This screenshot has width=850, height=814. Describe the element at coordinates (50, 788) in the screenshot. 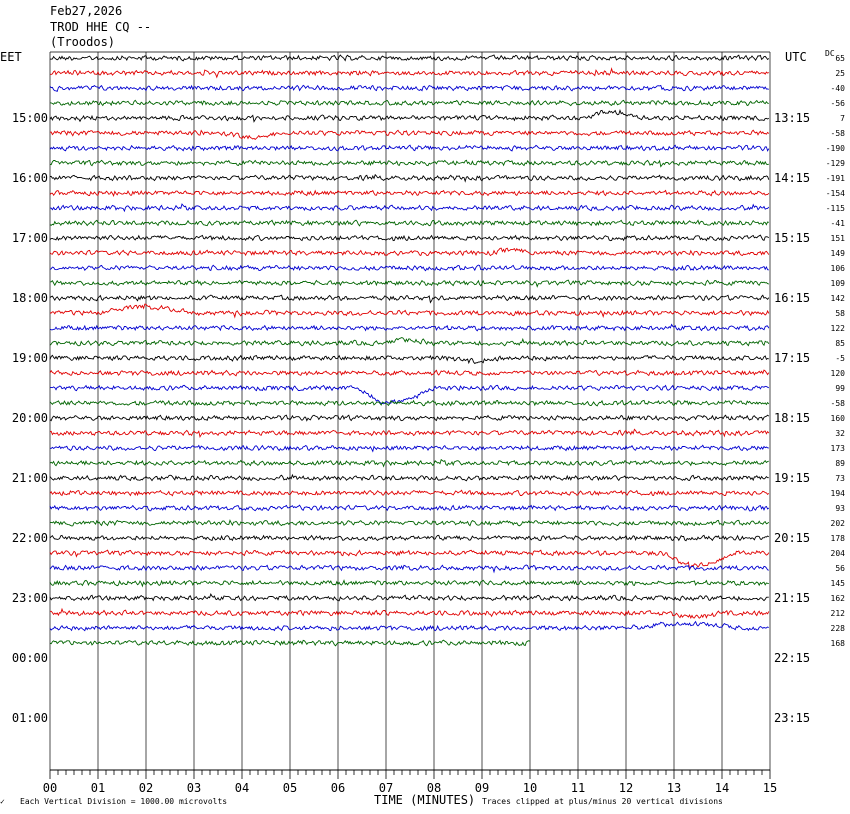

I see `x-tick-label: 00` at that location.